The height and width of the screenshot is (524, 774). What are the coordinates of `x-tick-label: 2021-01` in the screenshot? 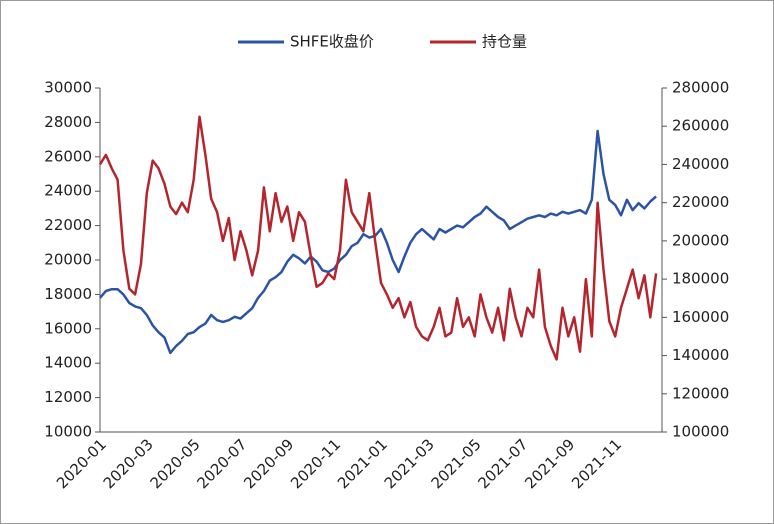 It's located at (362, 463).